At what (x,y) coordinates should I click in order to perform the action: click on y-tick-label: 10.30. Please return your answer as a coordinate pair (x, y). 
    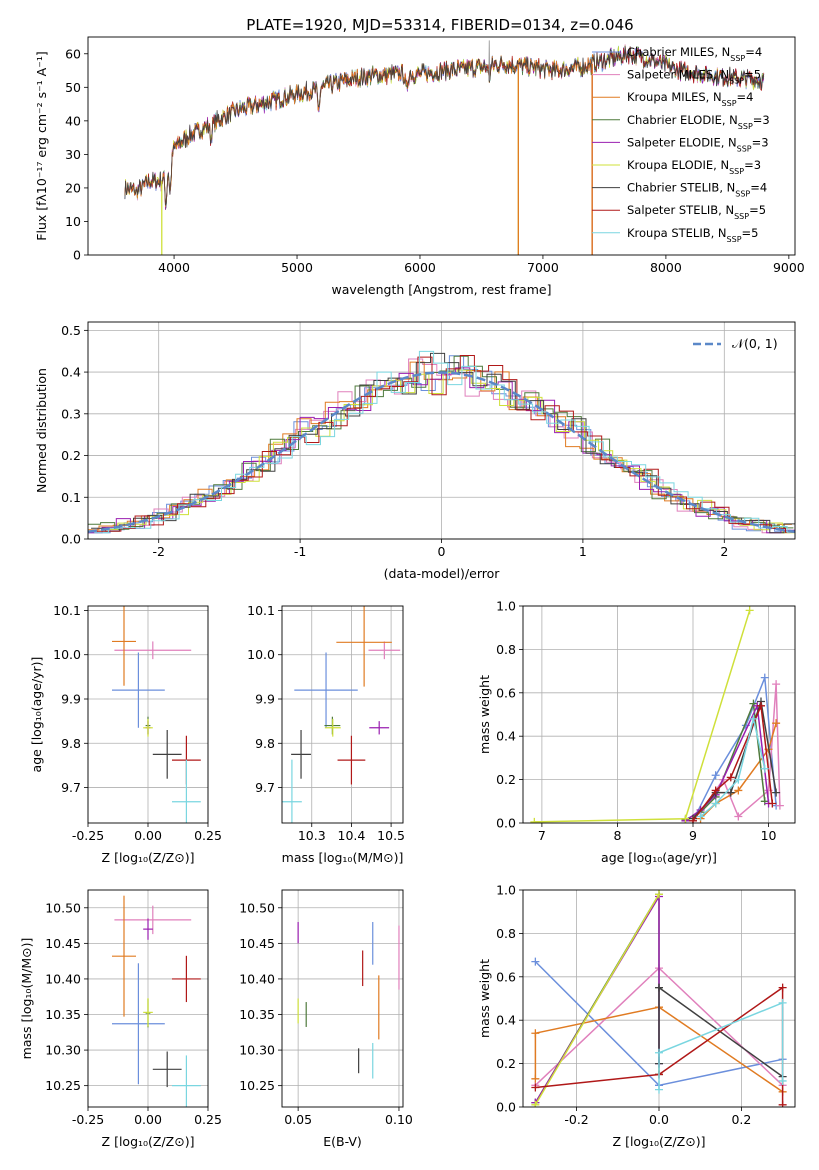
    Looking at the image, I should click on (257, 1050).